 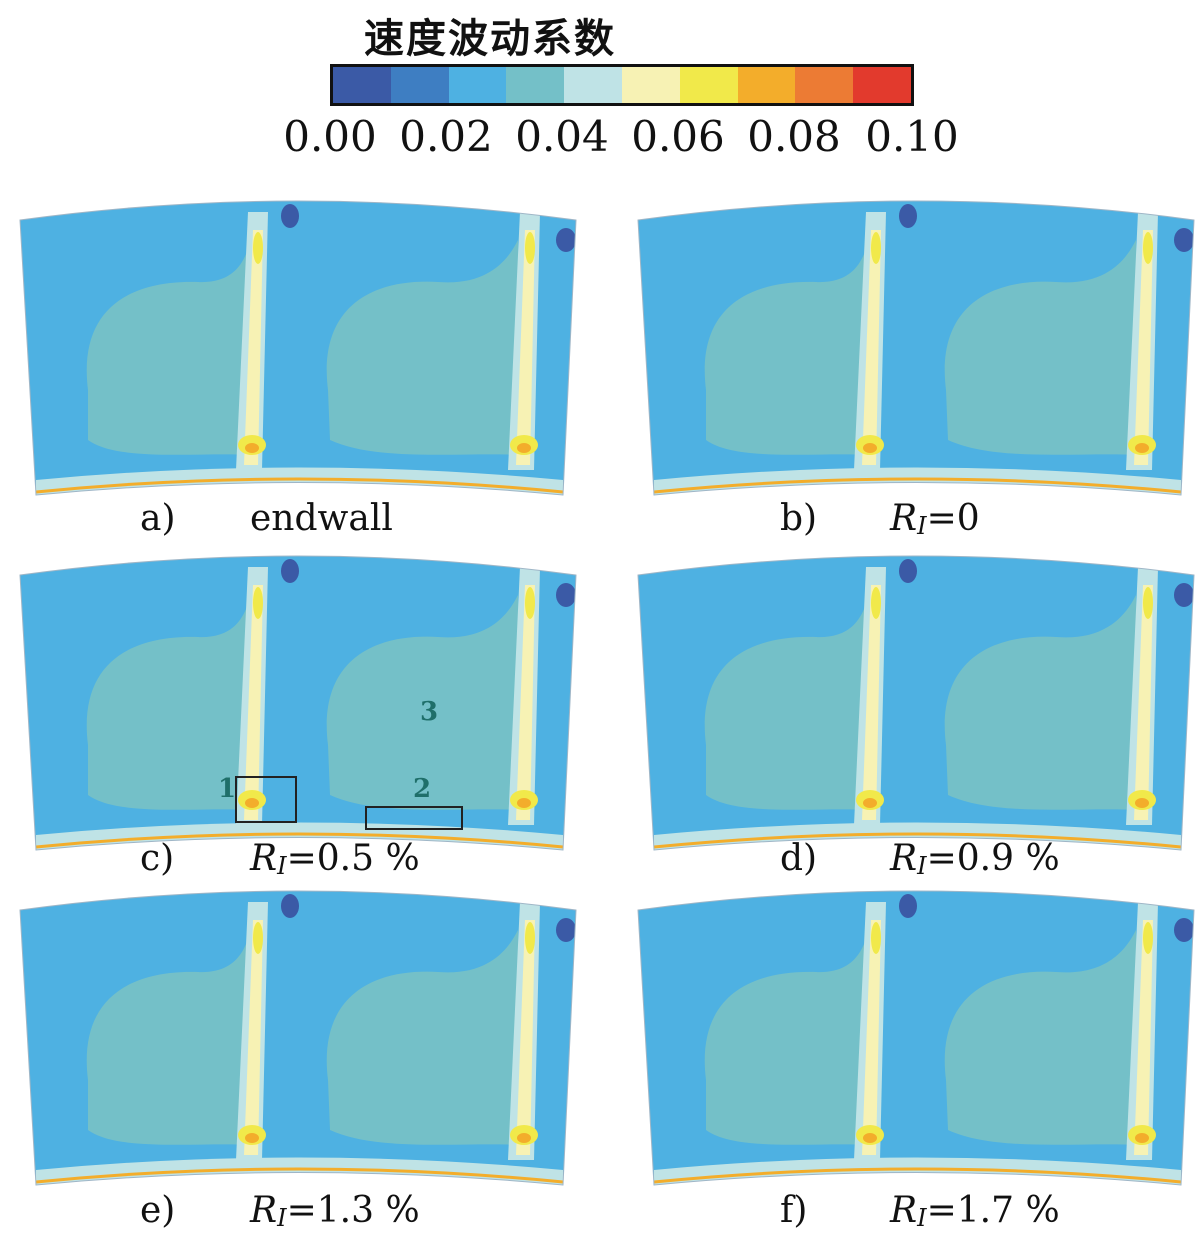 What do you see at coordinates (353, 1210) in the screenshot?
I see `panel-label: =1.3 %` at bounding box center [353, 1210].